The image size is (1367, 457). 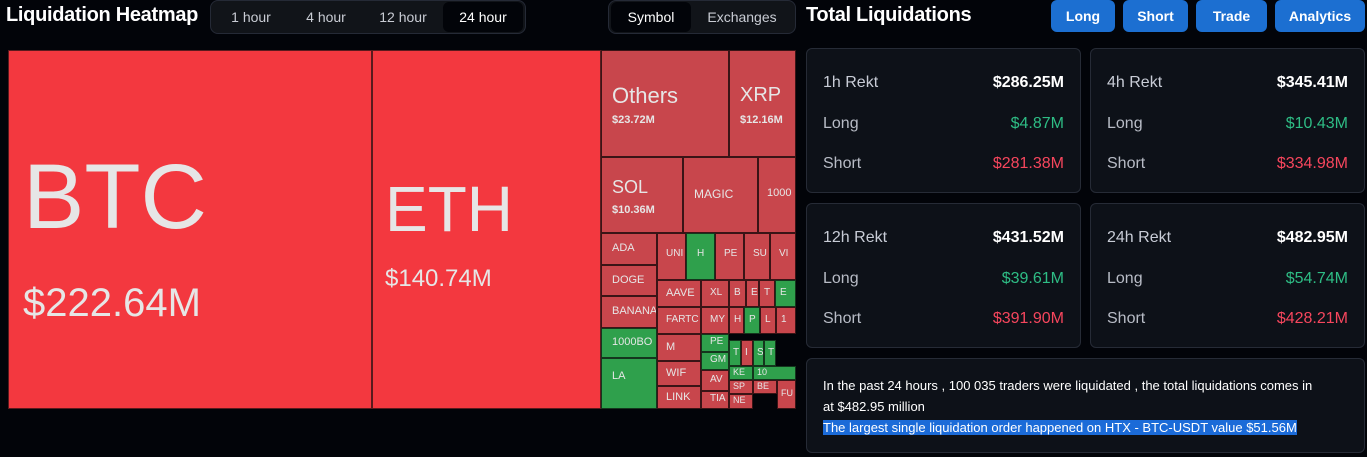 What do you see at coordinates (486, 229) in the screenshot?
I see `heatmap-tile-eth: ETH $140.74M` at bounding box center [486, 229].